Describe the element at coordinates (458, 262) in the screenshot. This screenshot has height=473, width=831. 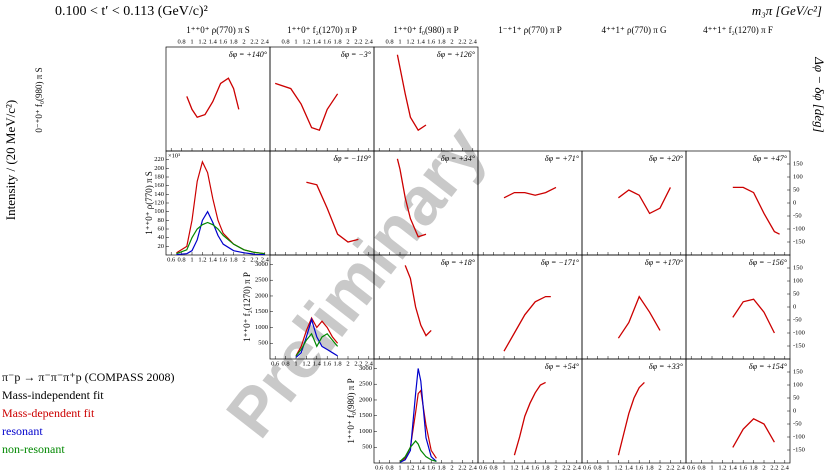
I see `phase-offset: δφ = +18°` at that location.